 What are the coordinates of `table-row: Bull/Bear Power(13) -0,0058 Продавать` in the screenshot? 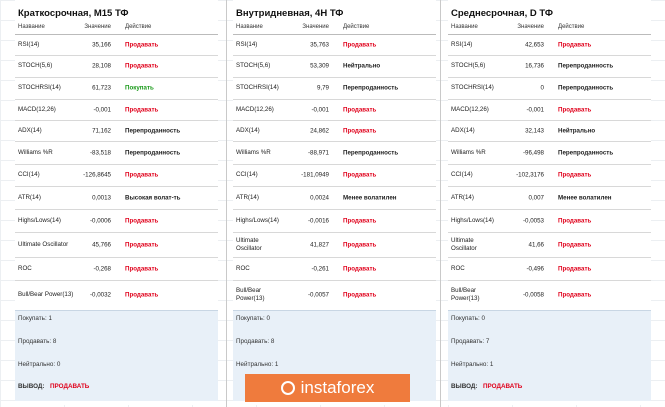 It's located at (549, 295).